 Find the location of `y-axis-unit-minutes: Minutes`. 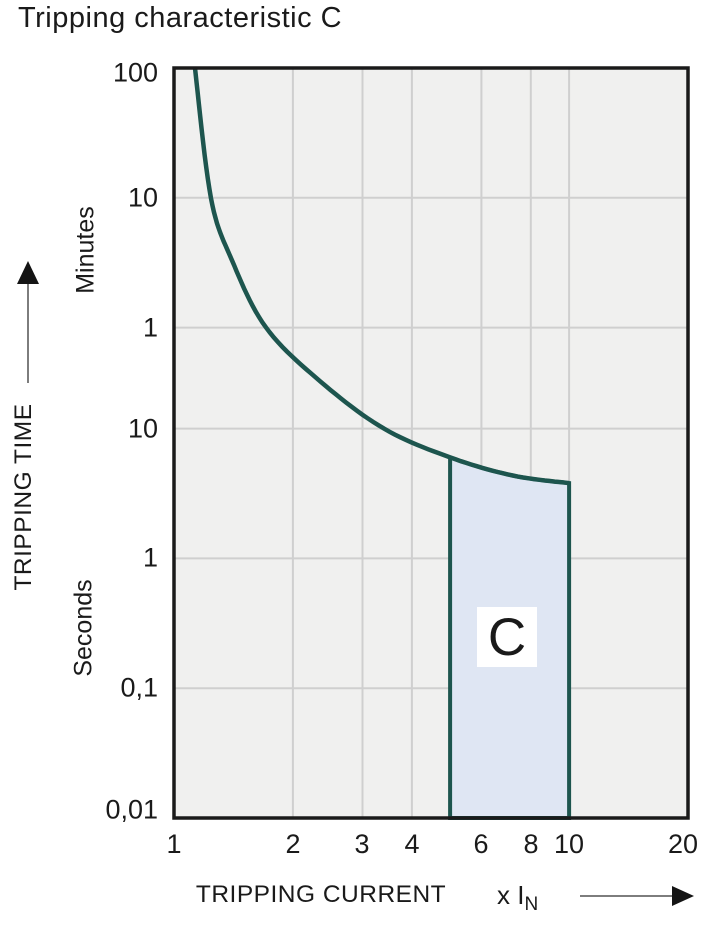

y-axis-unit-minutes: Minutes is located at coordinates (85, 250).